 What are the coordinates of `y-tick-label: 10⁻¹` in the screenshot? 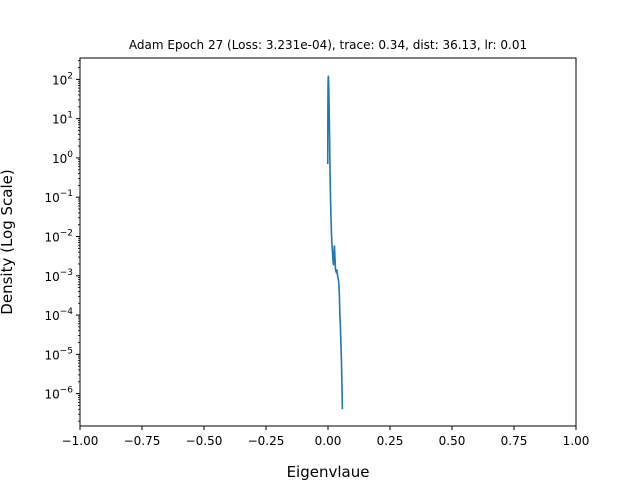 It's located at (58, 197).